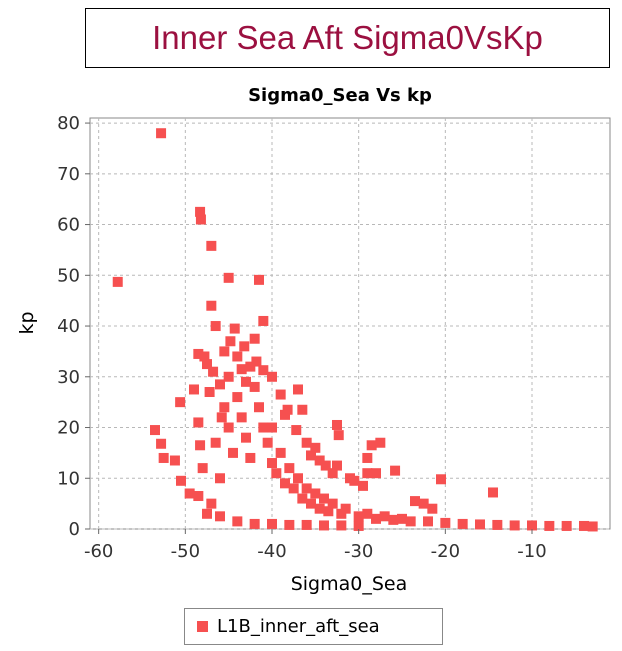 This screenshot has height=651, width=622. Describe the element at coordinates (68, 123) in the screenshot. I see `y-tick-label: 80` at that location.